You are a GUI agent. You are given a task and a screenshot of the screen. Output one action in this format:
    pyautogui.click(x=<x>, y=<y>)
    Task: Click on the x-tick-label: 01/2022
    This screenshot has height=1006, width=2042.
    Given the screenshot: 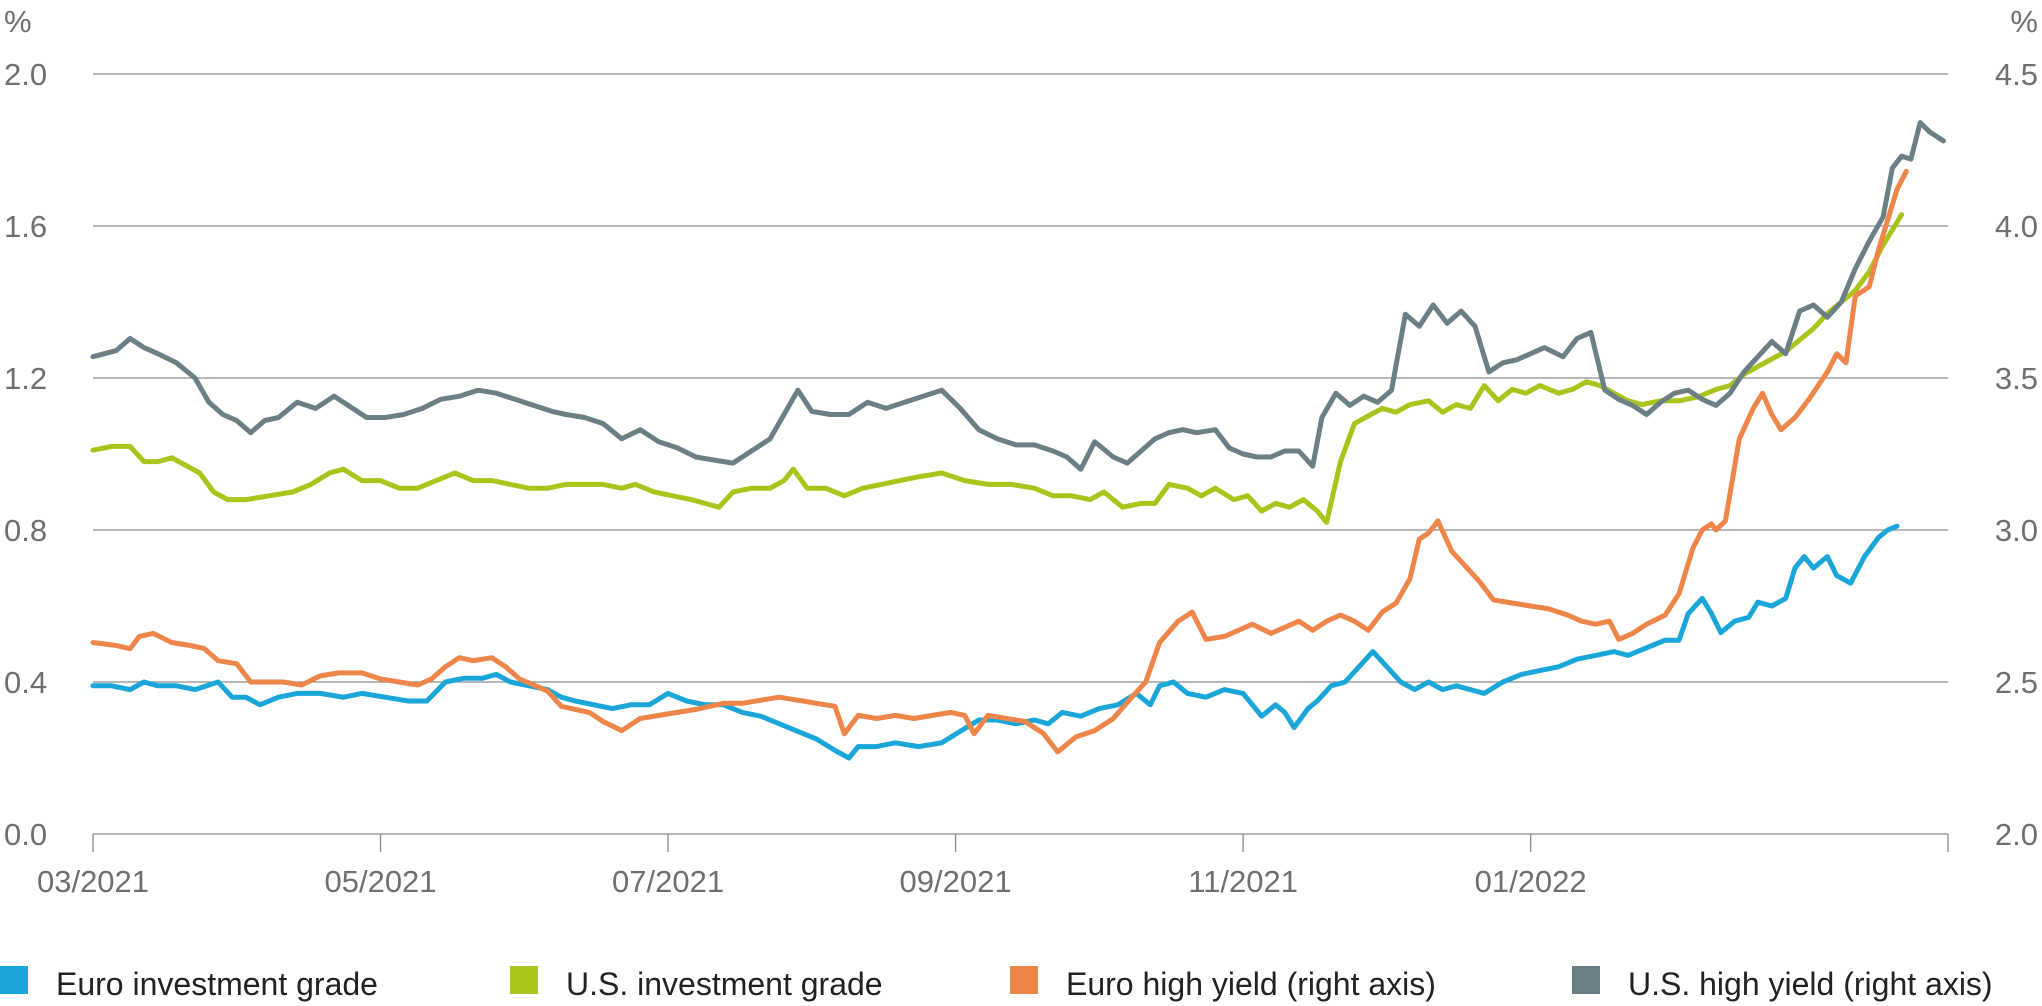 What is the action you would take?
    pyautogui.click(x=1531, y=881)
    